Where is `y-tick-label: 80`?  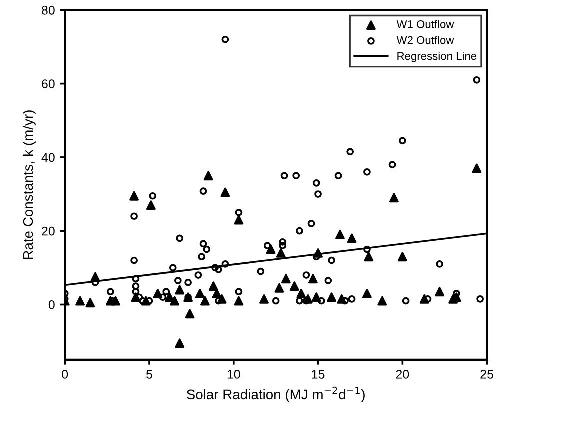
y-tick-label: 80 is located at coordinates (48, 10).